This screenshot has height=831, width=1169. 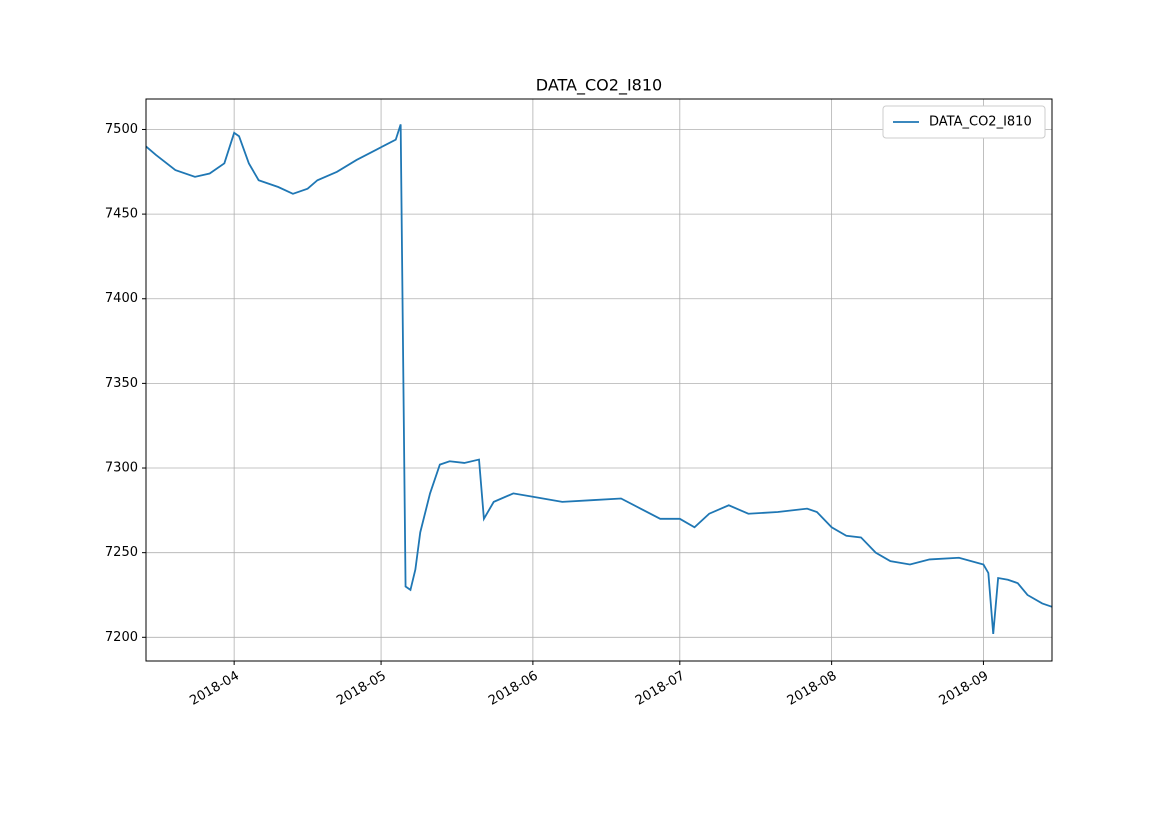 What do you see at coordinates (121, 637) in the screenshot?
I see `y-tick-label: 7200` at bounding box center [121, 637].